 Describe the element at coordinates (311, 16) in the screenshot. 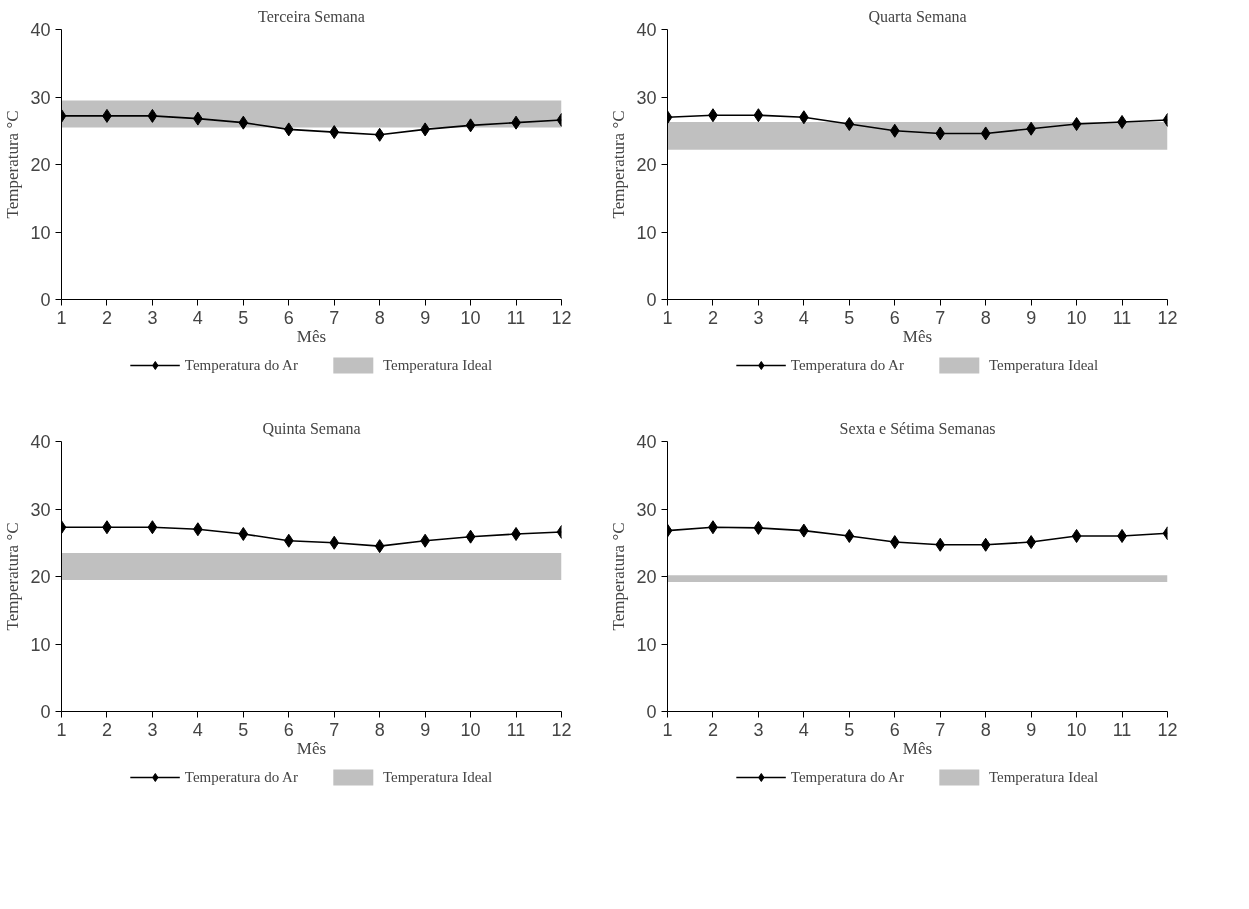

I see `chart-title: Terceira Semana` at that location.